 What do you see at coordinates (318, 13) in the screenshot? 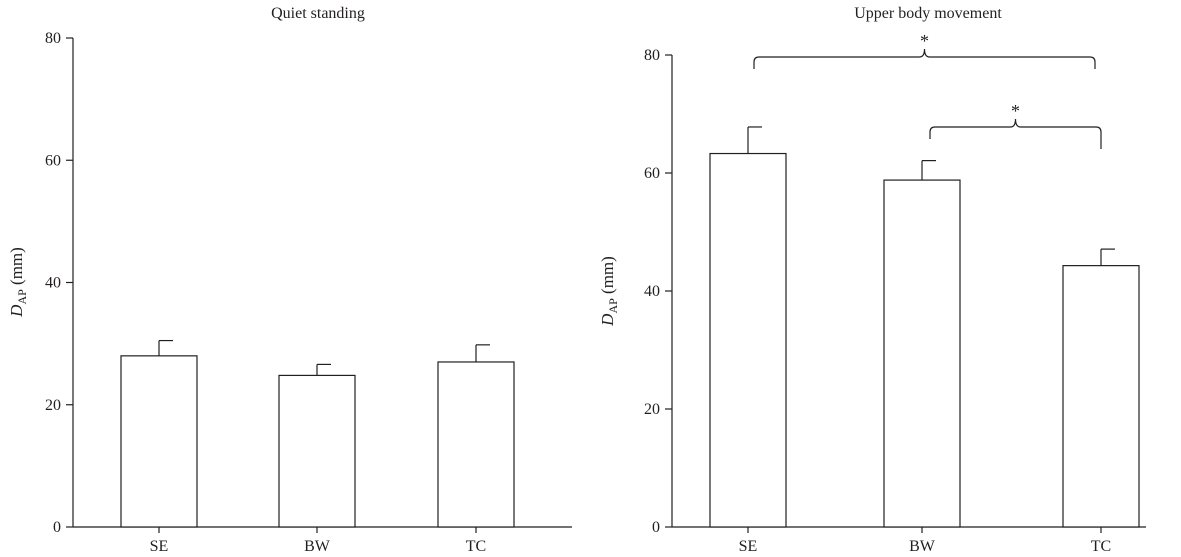
I see `chart-title: Quiet standing` at bounding box center [318, 13].